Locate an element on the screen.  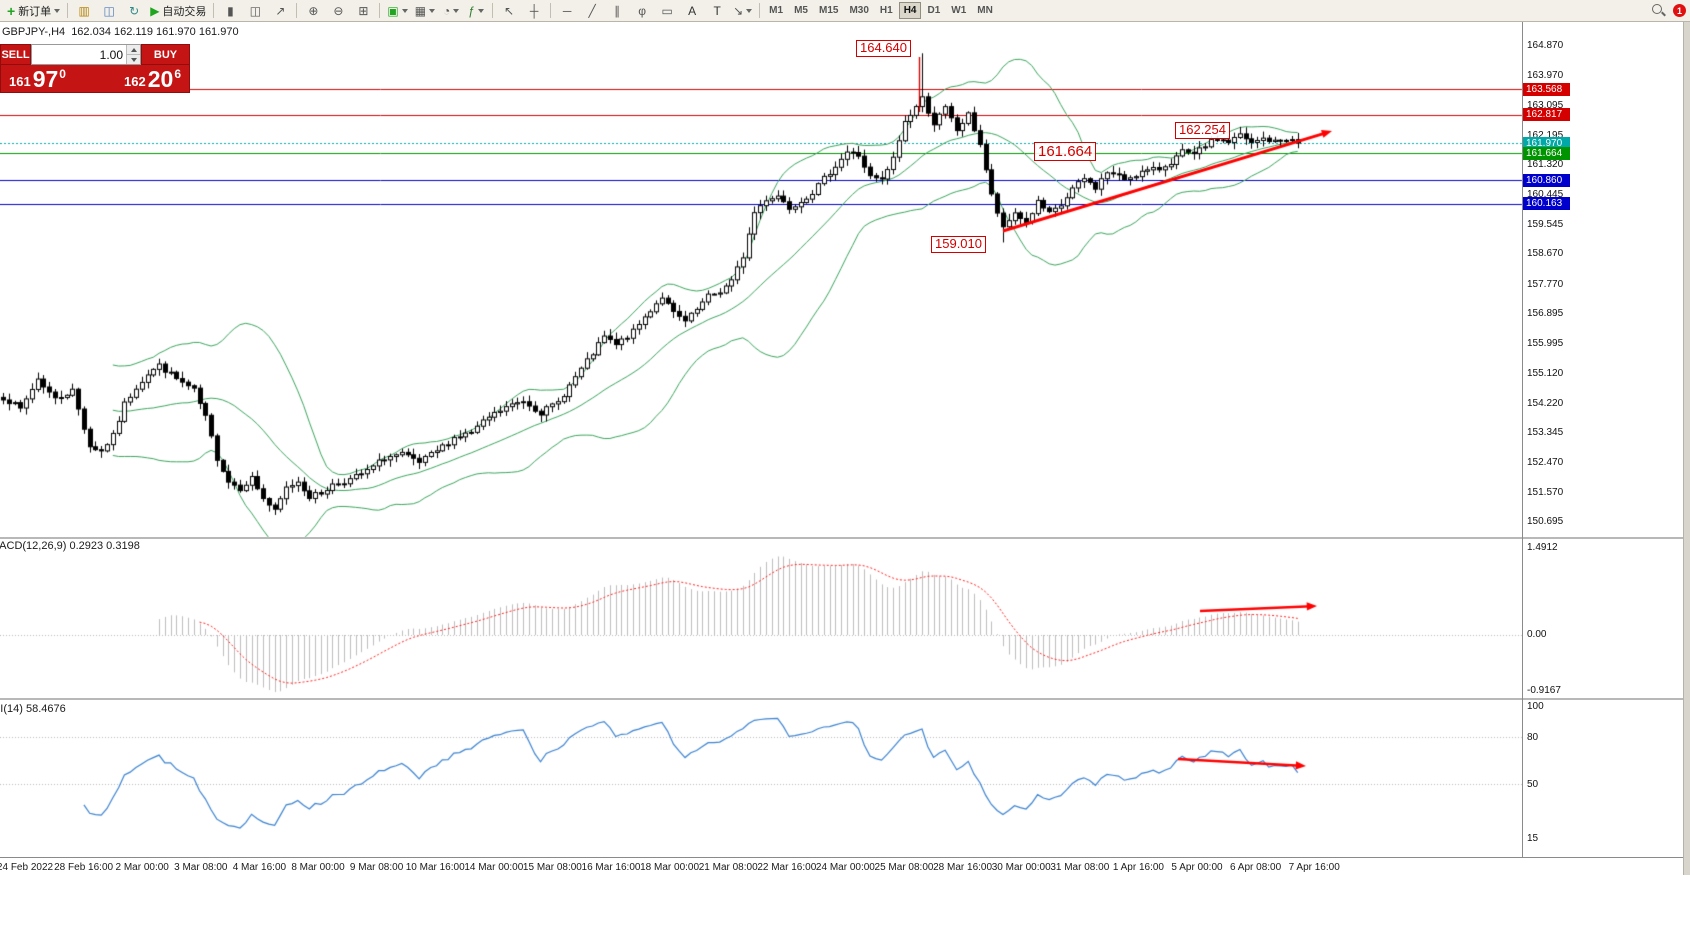
timeframe-button-m30: M30 is located at coordinates (859, 10).